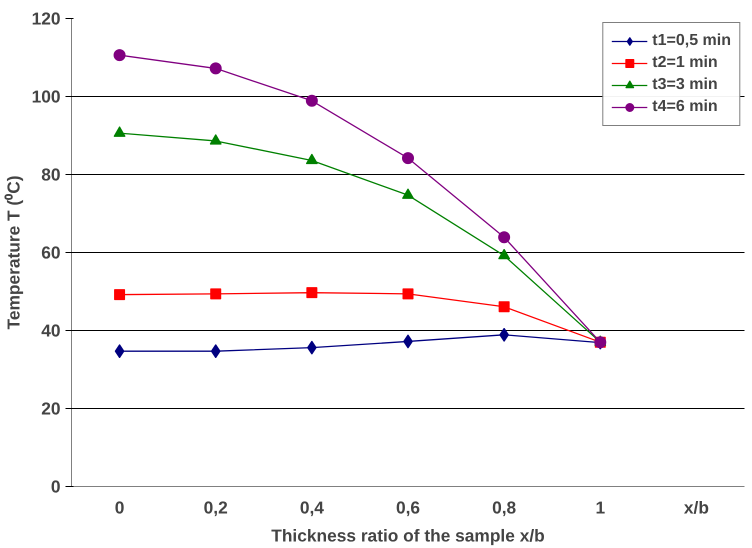 The width and height of the screenshot is (752, 548). I want to click on x-tick-label: 0, so click(119, 508).